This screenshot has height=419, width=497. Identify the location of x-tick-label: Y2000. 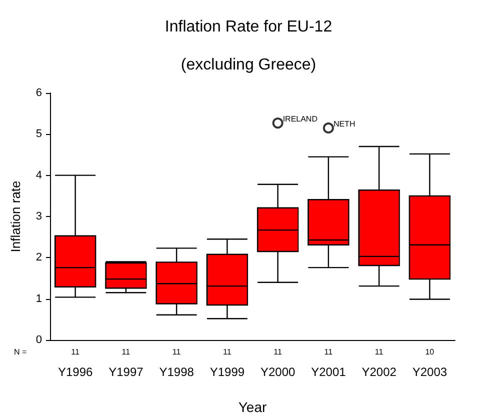
(278, 372).